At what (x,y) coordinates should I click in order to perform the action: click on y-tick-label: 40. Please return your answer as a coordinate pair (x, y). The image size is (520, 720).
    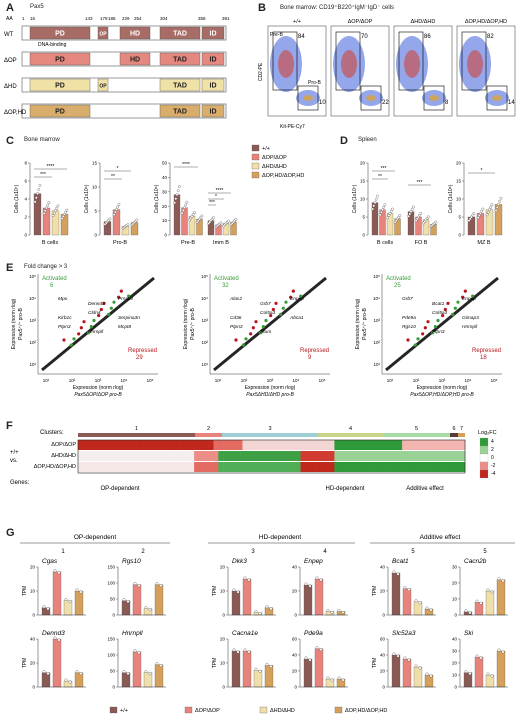
    Looking at the image, I should click on (383, 567).